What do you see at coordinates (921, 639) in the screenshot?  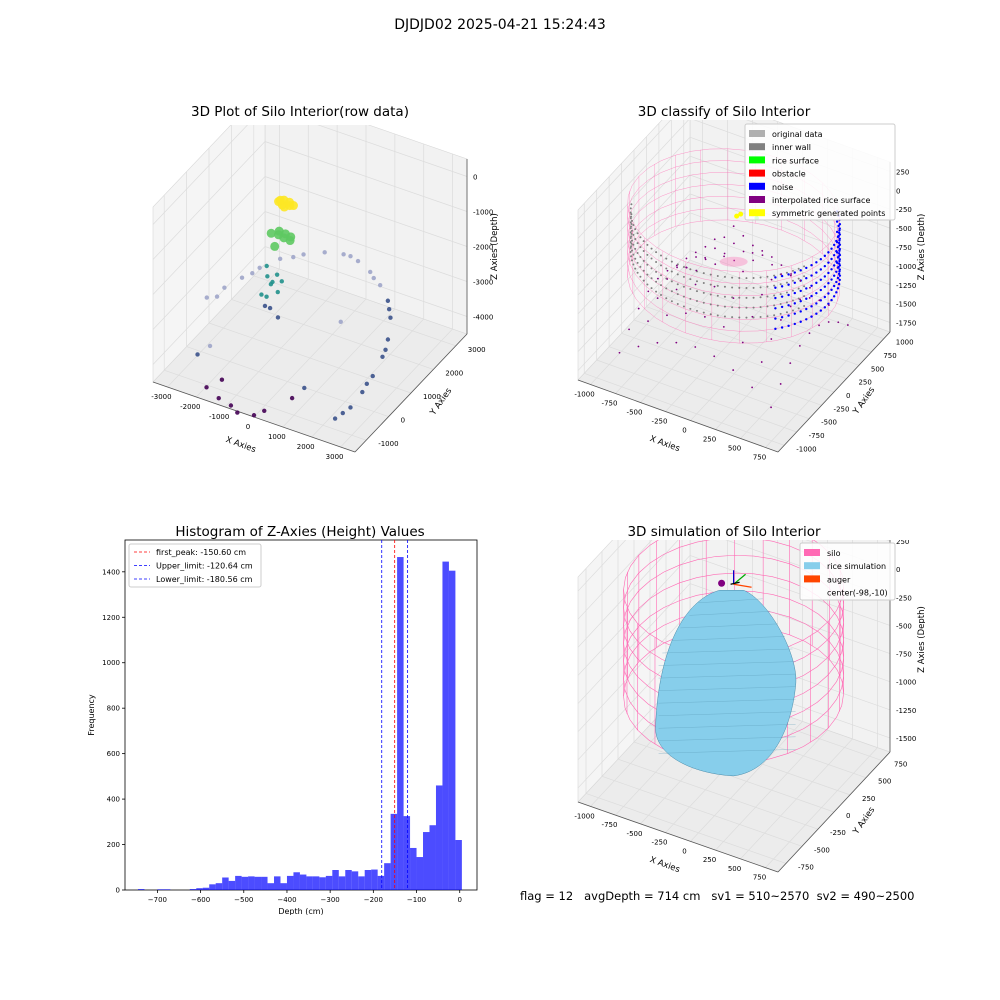 I see `p4-zlabel: Z Axies (Depth)` at bounding box center [921, 639].